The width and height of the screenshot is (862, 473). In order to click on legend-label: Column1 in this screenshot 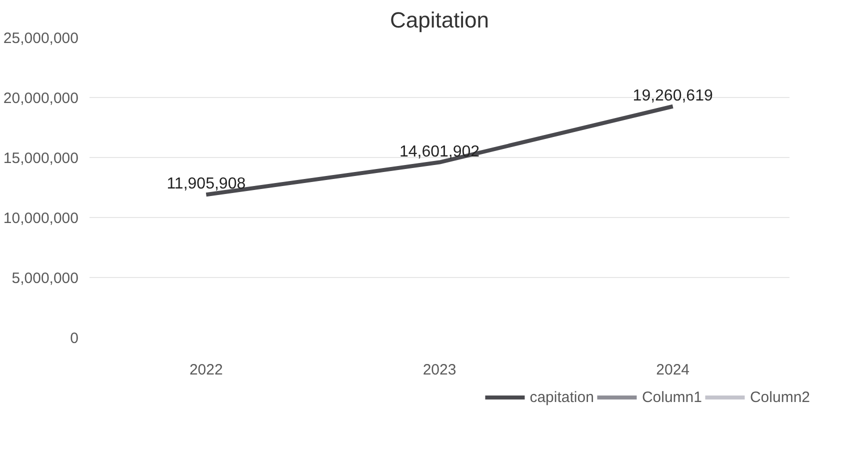, I will do `click(672, 397)`.